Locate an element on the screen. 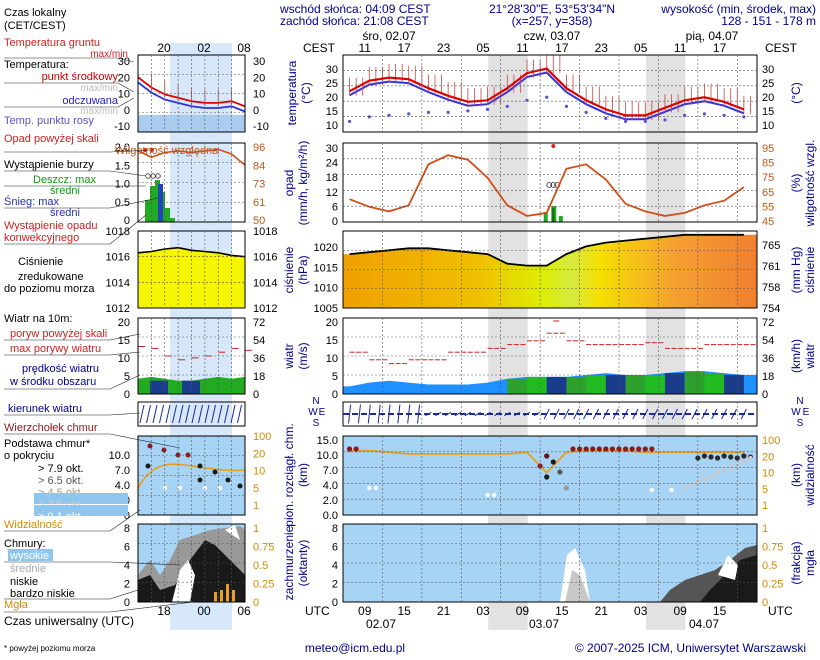 The image size is (820, 660). day-label-bottom: 04.07 is located at coordinates (704, 624).